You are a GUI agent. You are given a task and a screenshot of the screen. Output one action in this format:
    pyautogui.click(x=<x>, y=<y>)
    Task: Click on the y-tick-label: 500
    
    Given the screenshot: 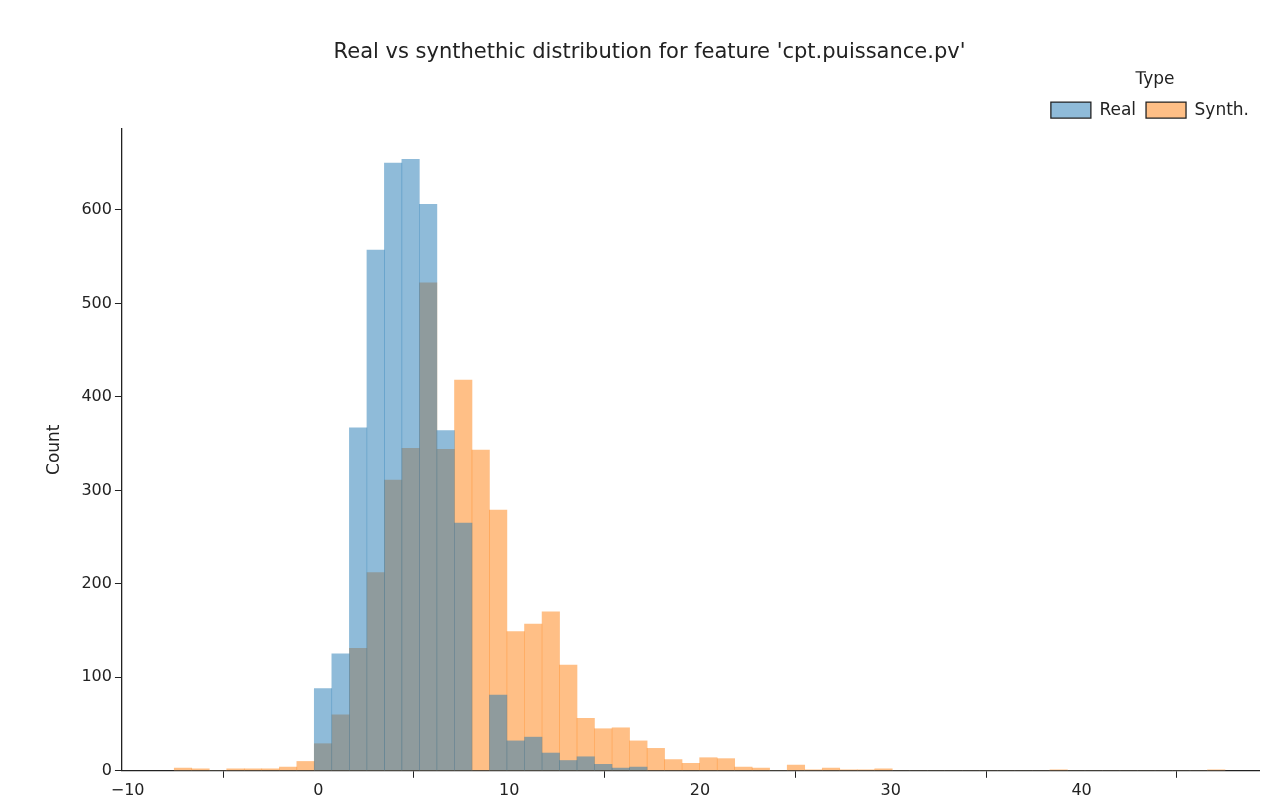 What is the action you would take?
    pyautogui.click(x=96, y=302)
    